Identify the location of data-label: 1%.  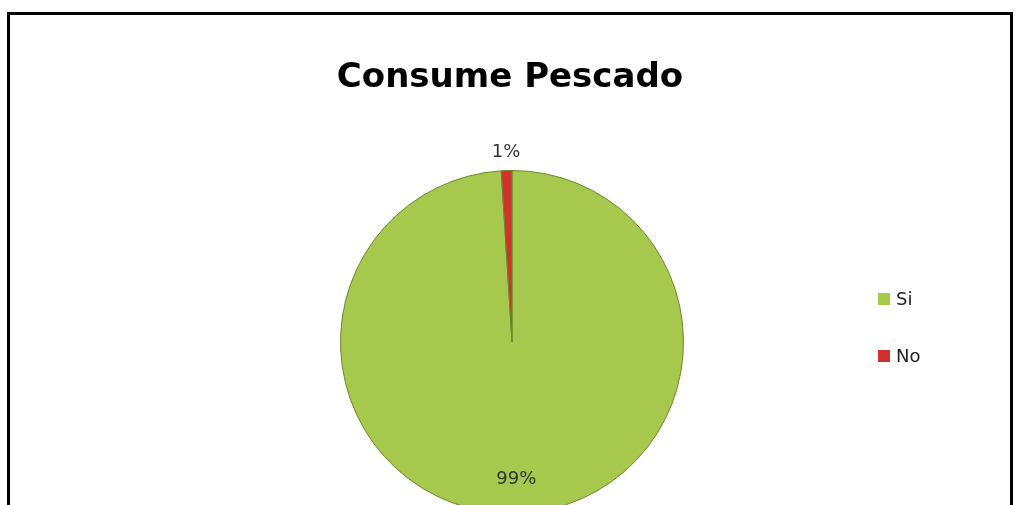
(506, 151).